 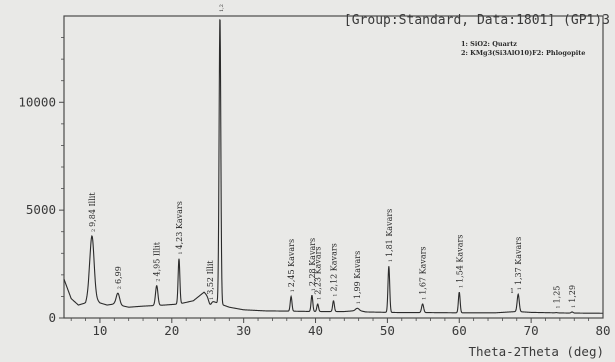 I want to click on peak-annotation: 1 1,67 Kavars, so click(x=423, y=273).